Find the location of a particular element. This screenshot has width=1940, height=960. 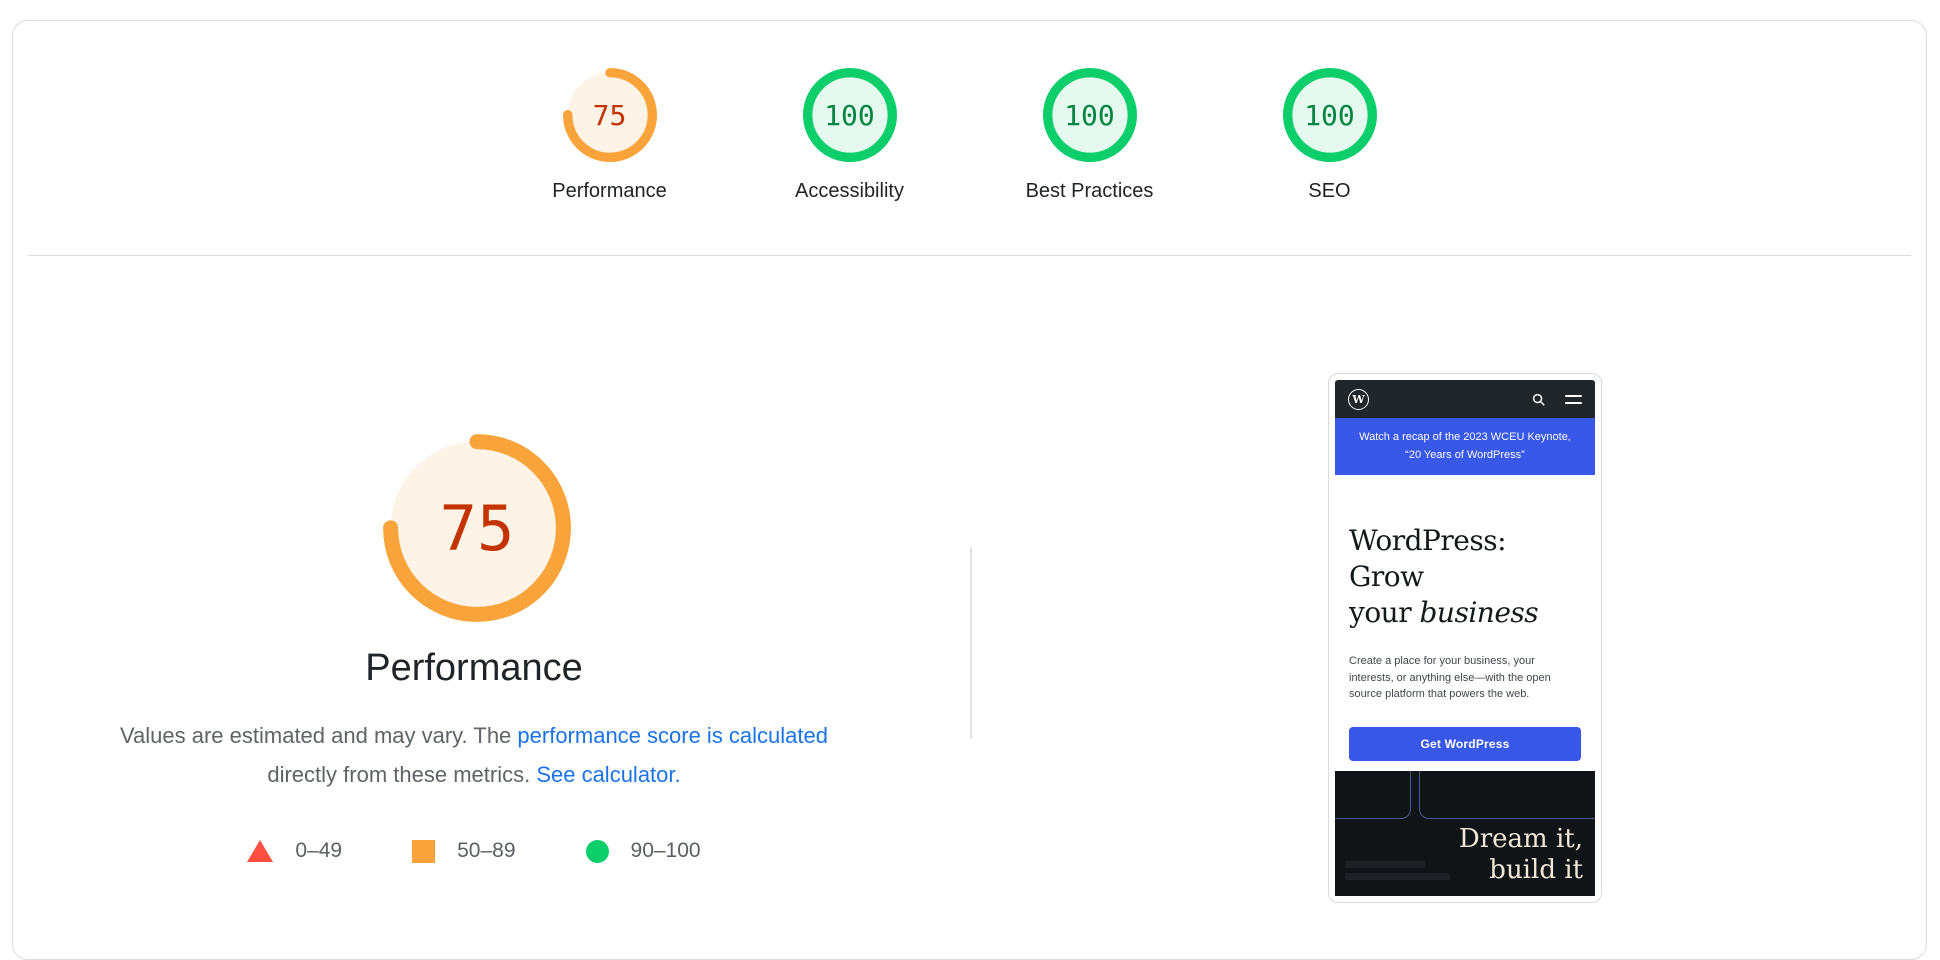

average-square-icon is located at coordinates (424, 851).